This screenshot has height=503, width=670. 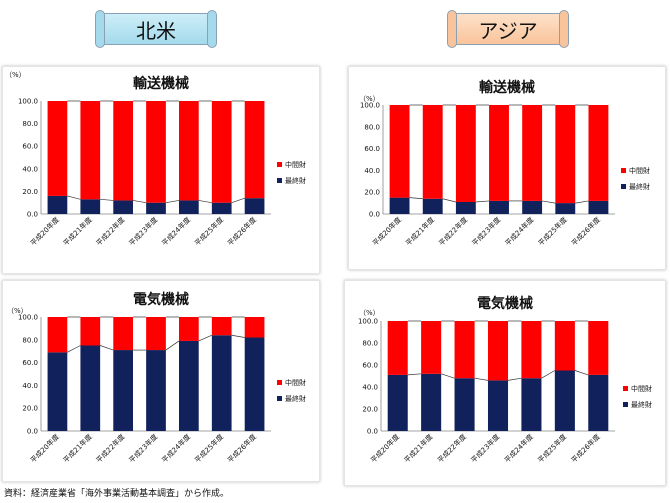 What do you see at coordinates (17, 311) in the screenshot?
I see `y-axis-label: （%）` at bounding box center [17, 311].